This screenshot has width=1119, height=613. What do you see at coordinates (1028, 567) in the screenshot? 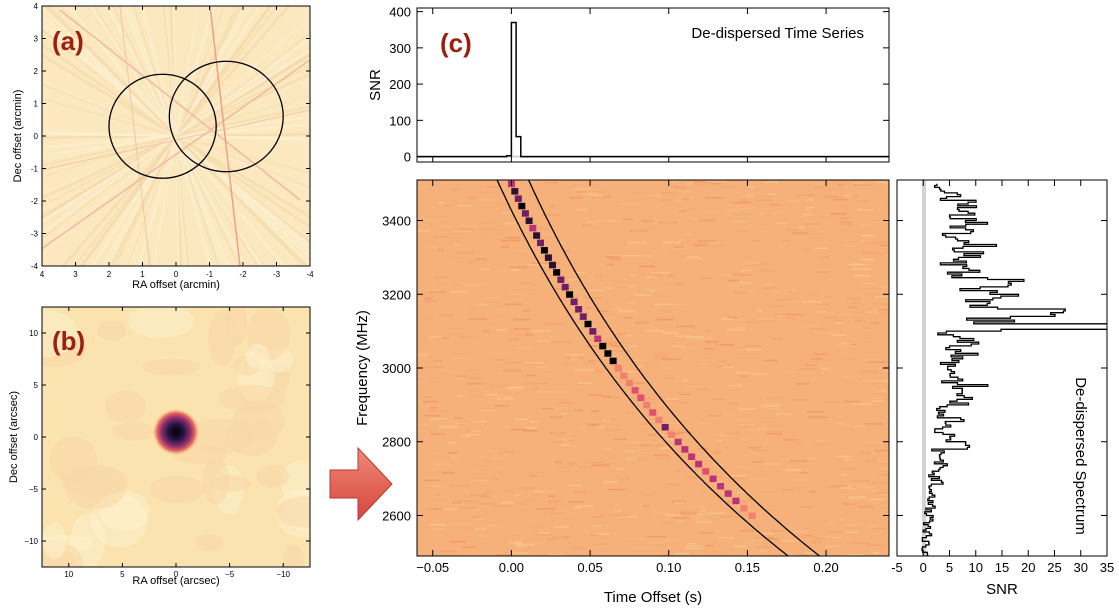
I see `spectrum-xtick-label: 20` at bounding box center [1028, 567].